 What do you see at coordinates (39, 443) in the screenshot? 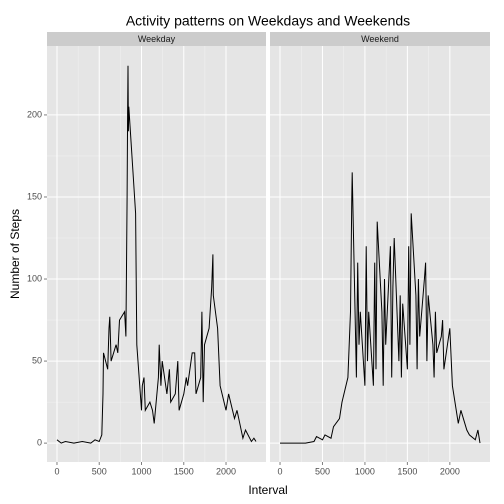
I see `y-tick-label: 0` at bounding box center [39, 443].